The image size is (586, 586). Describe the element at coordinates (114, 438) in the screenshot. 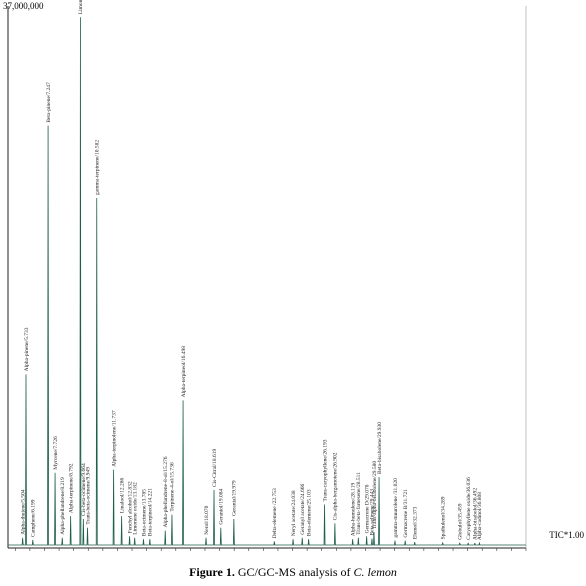

I see `peak-label: Alpha-terpinolene/11.737` at that location.